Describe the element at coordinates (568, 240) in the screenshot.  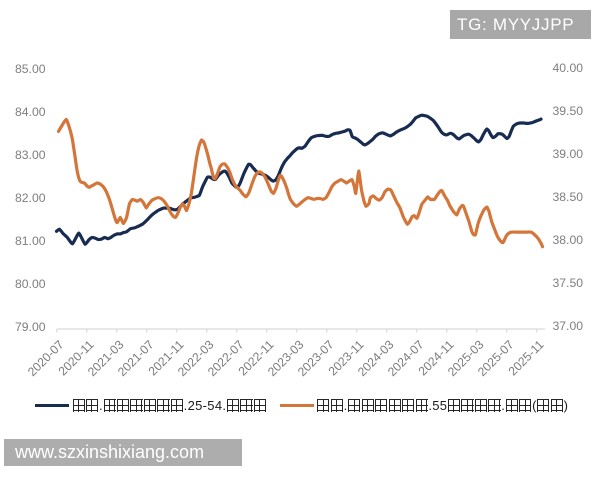
I see `svg-text: 38.00` at that location.